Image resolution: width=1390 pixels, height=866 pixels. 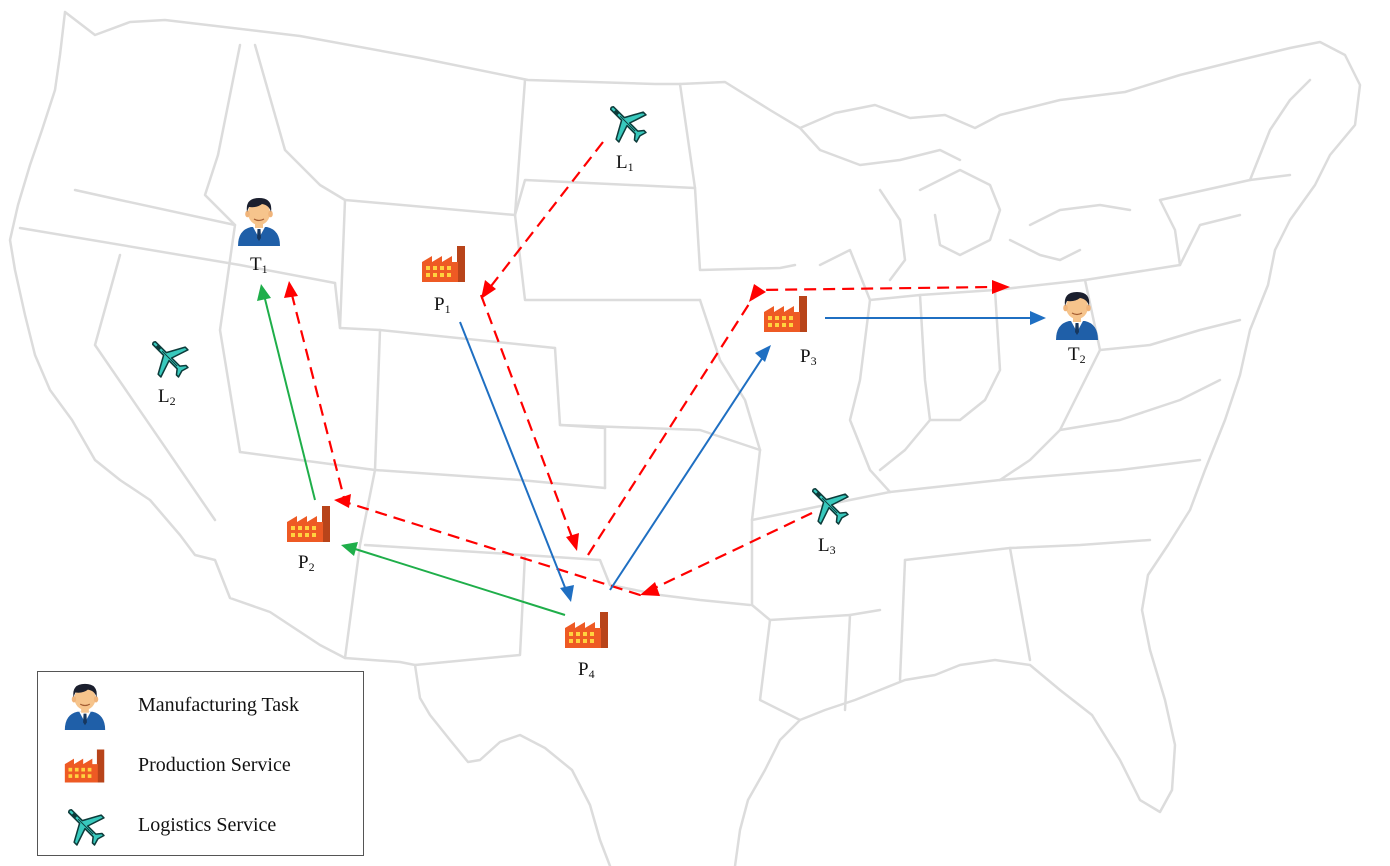 What do you see at coordinates (349, 549) in the screenshot?
I see `arrowhead-into-p2-green` at bounding box center [349, 549].